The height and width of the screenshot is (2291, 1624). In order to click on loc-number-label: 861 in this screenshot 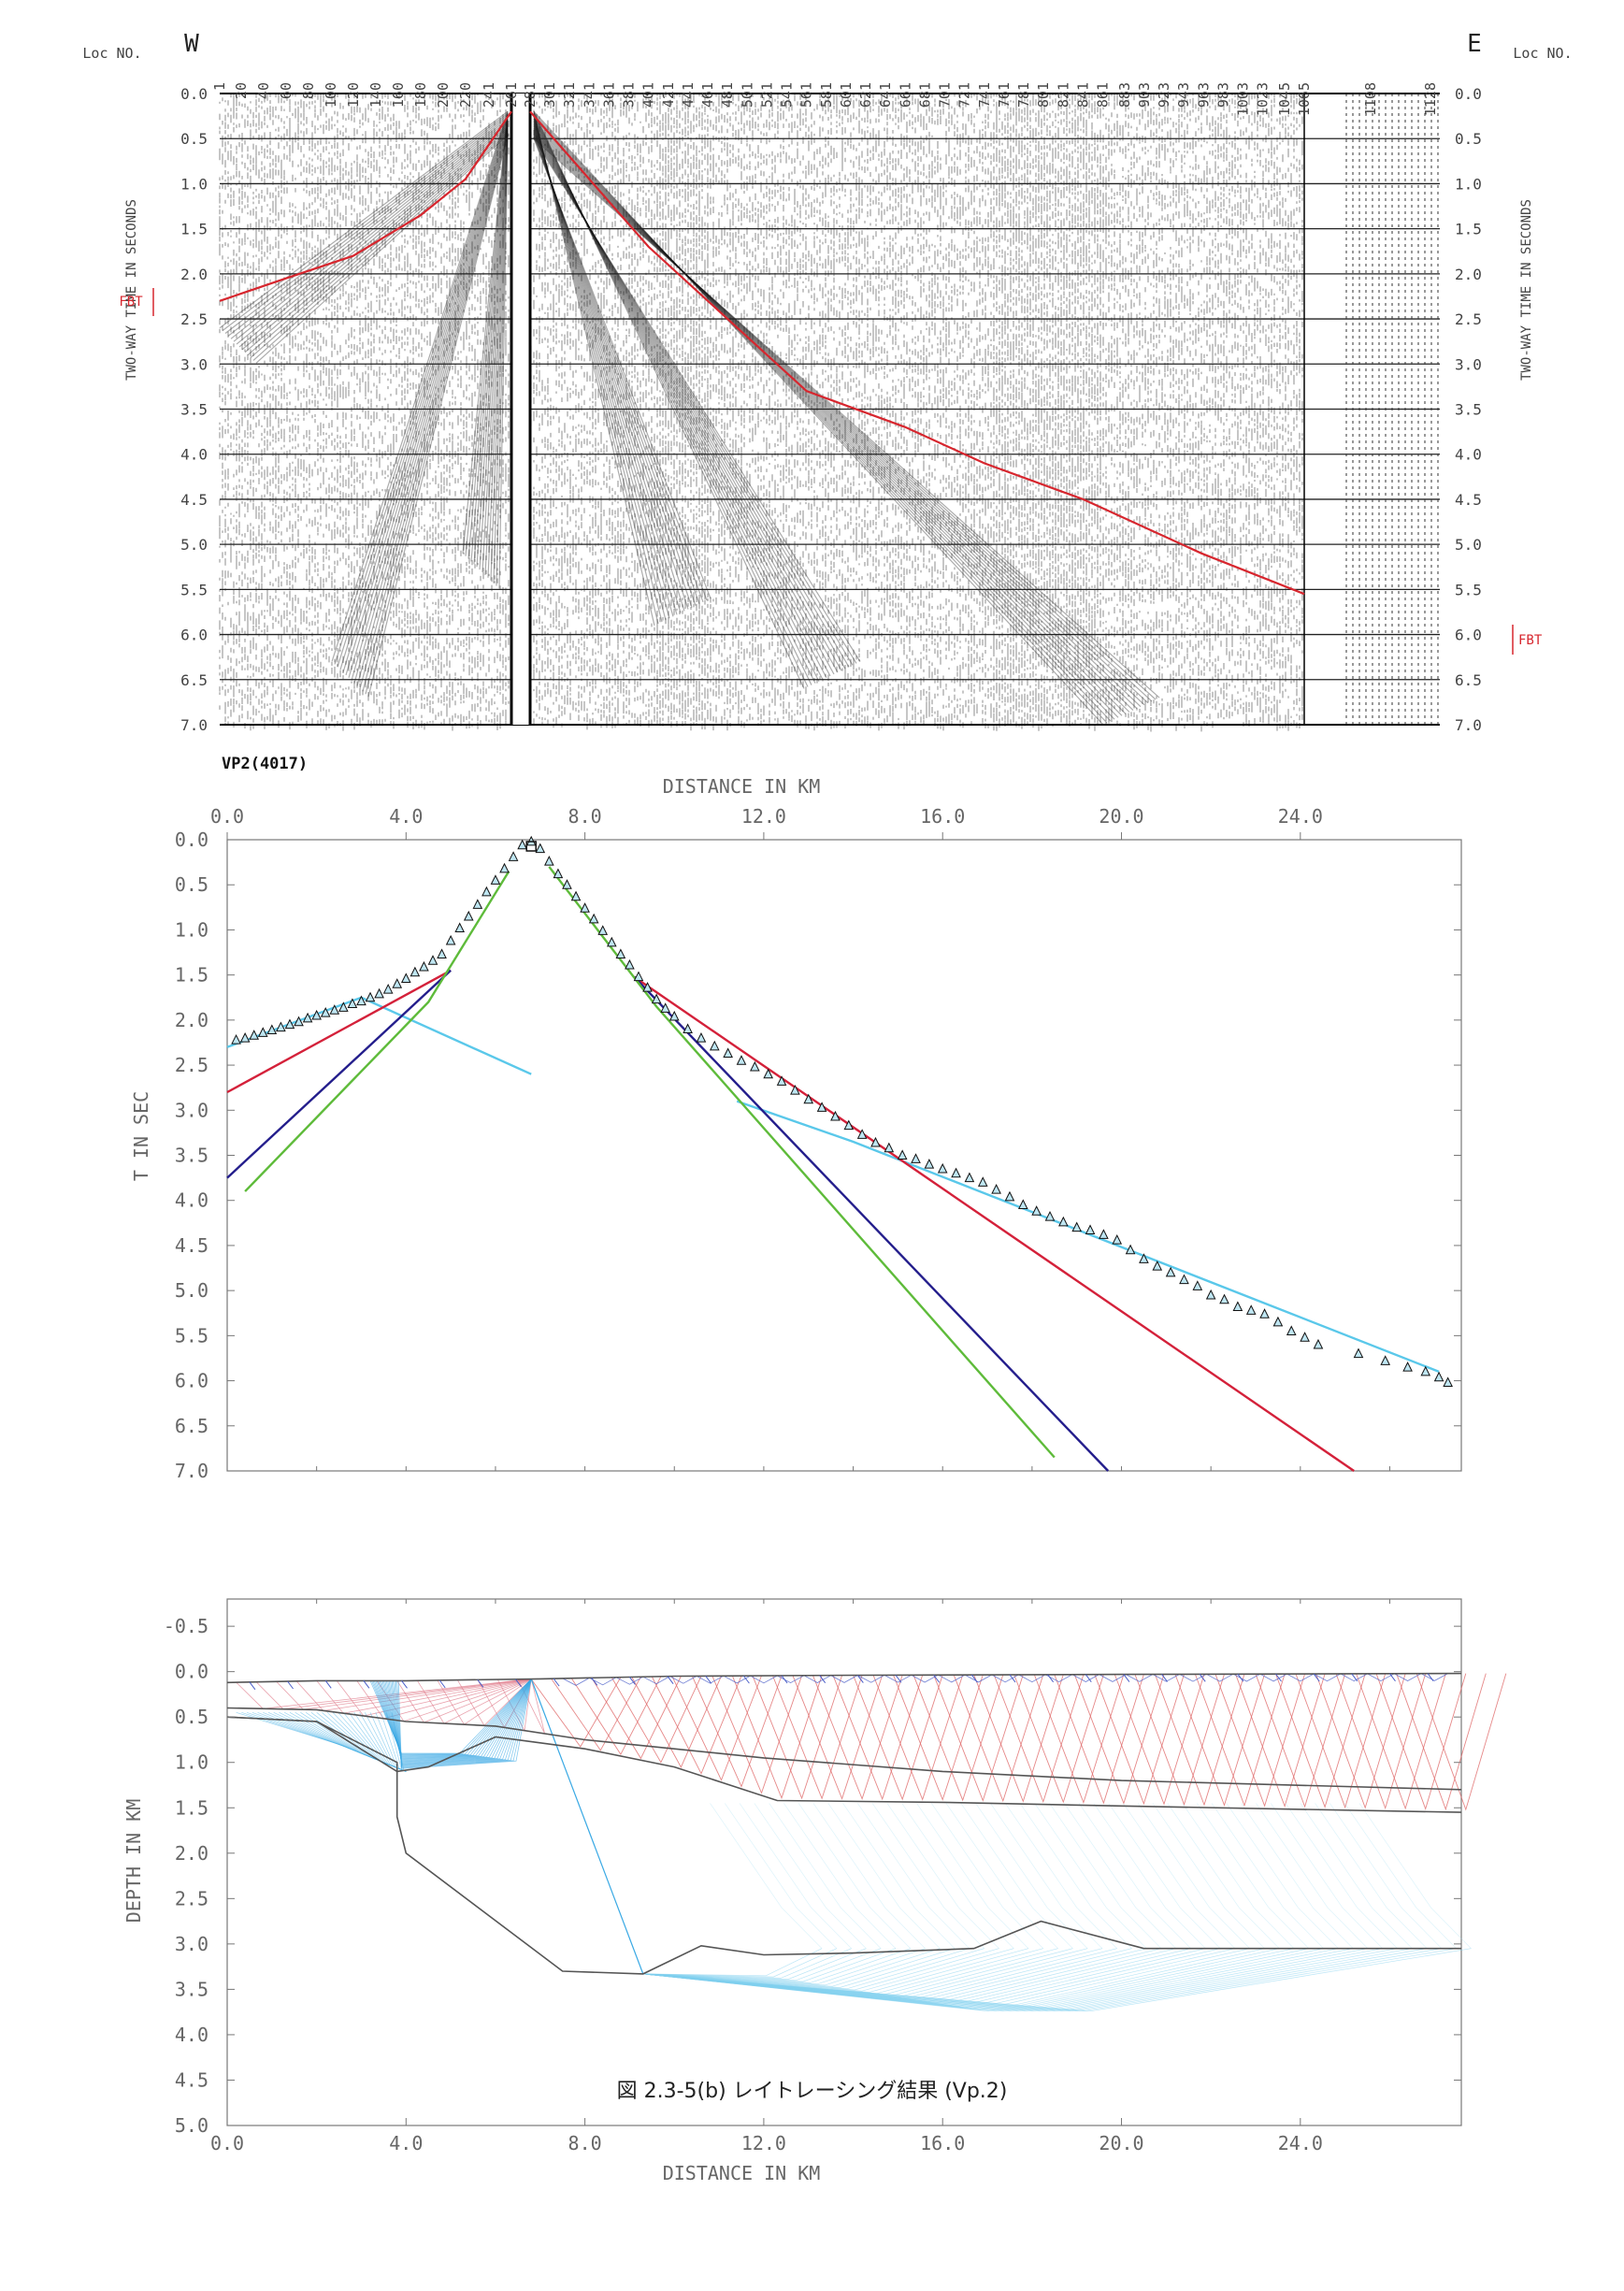, I will do `click(1103, 95)`.